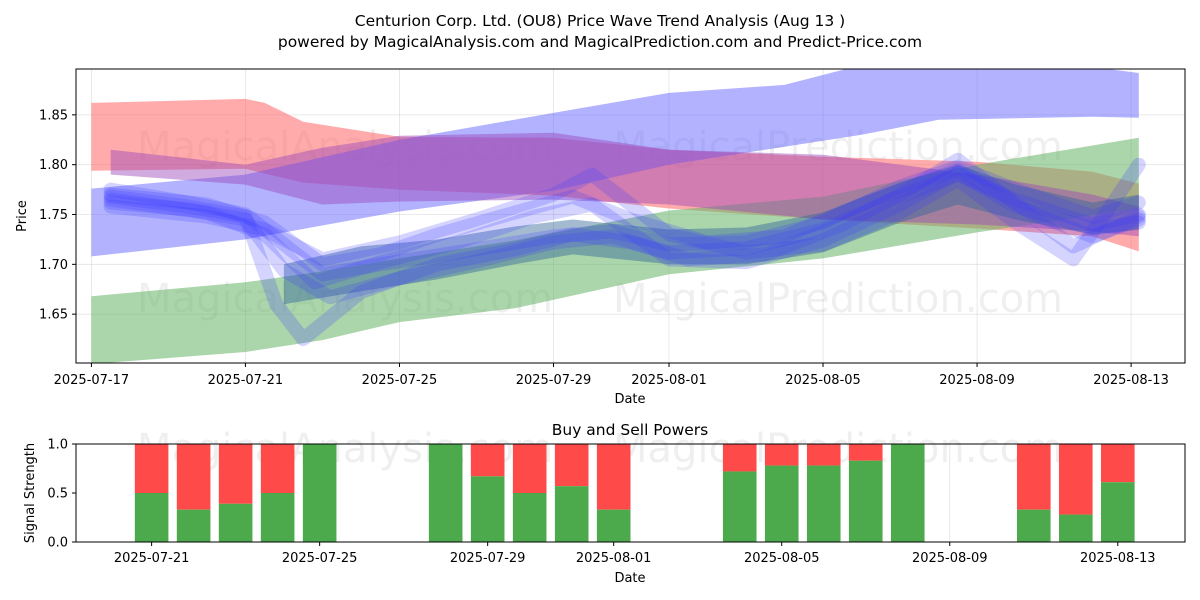 The height and width of the screenshot is (600, 1200). Describe the element at coordinates (950, 558) in the screenshot. I see `signal-x-tick-label: 2025-08-09` at that location.